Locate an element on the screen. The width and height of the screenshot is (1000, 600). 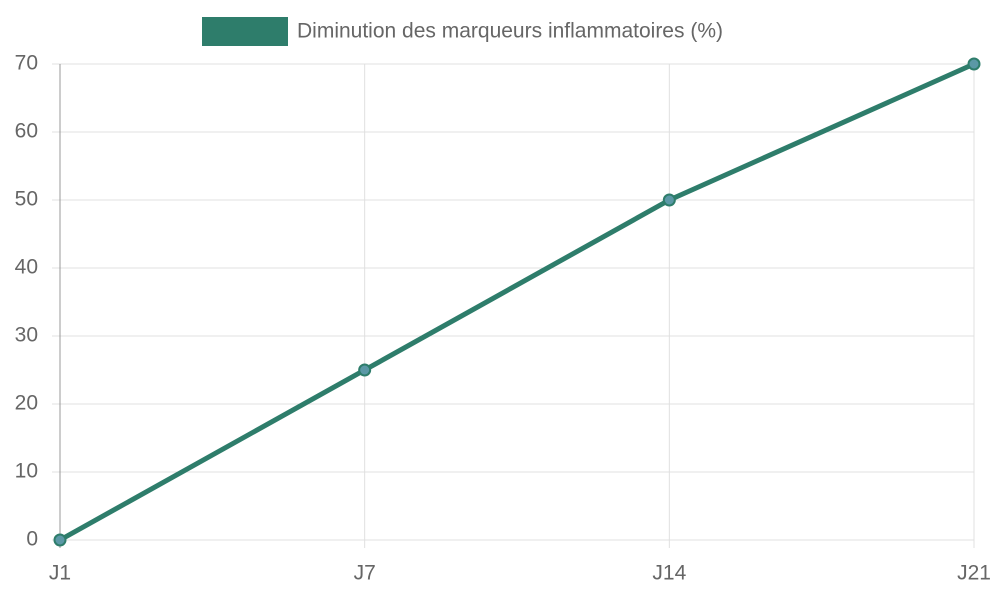
y-tick-label: 20 is located at coordinates (26, 403).